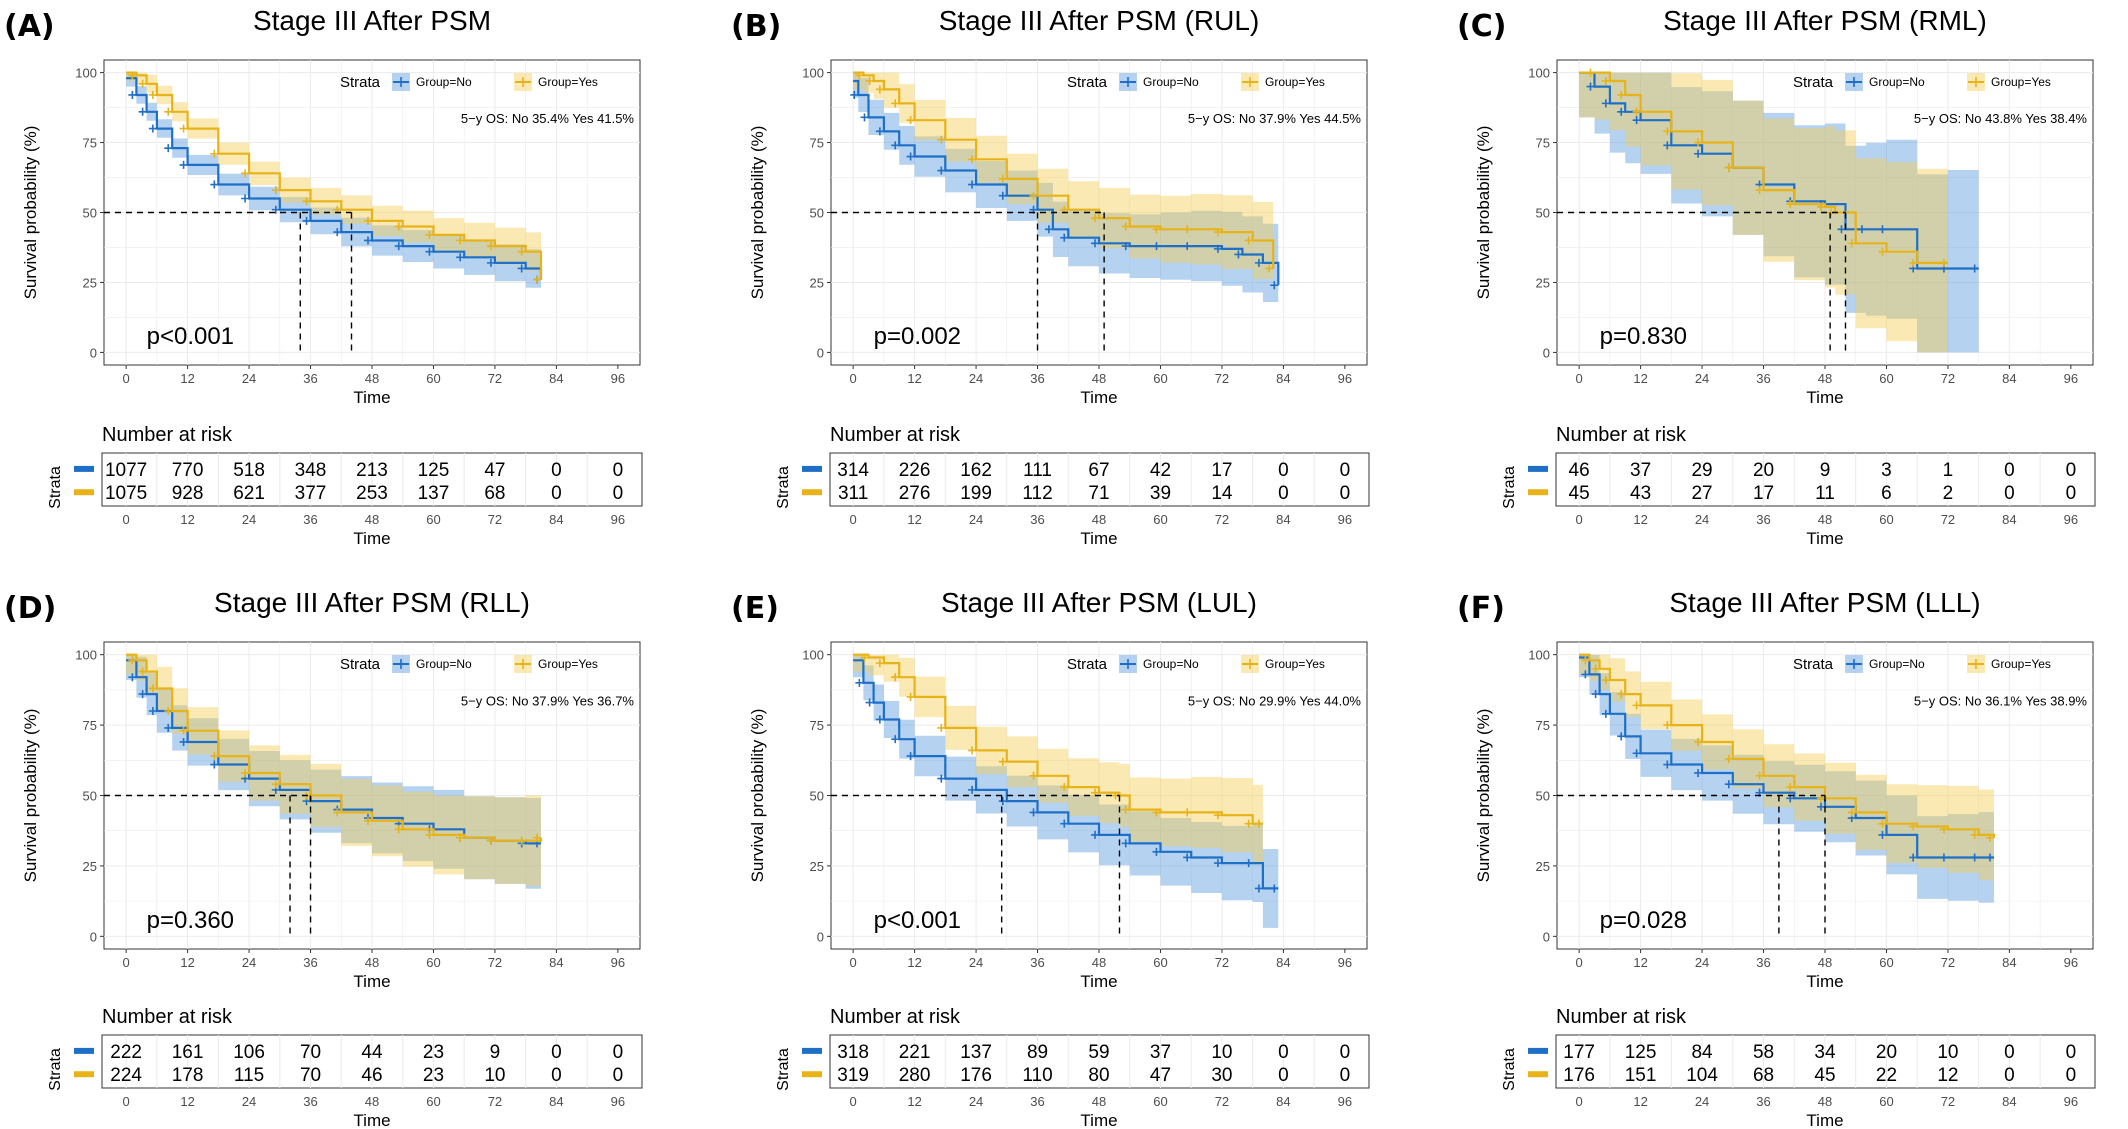 The image size is (2128, 1129). I want to click on risk-count: 17, so click(1763, 493).